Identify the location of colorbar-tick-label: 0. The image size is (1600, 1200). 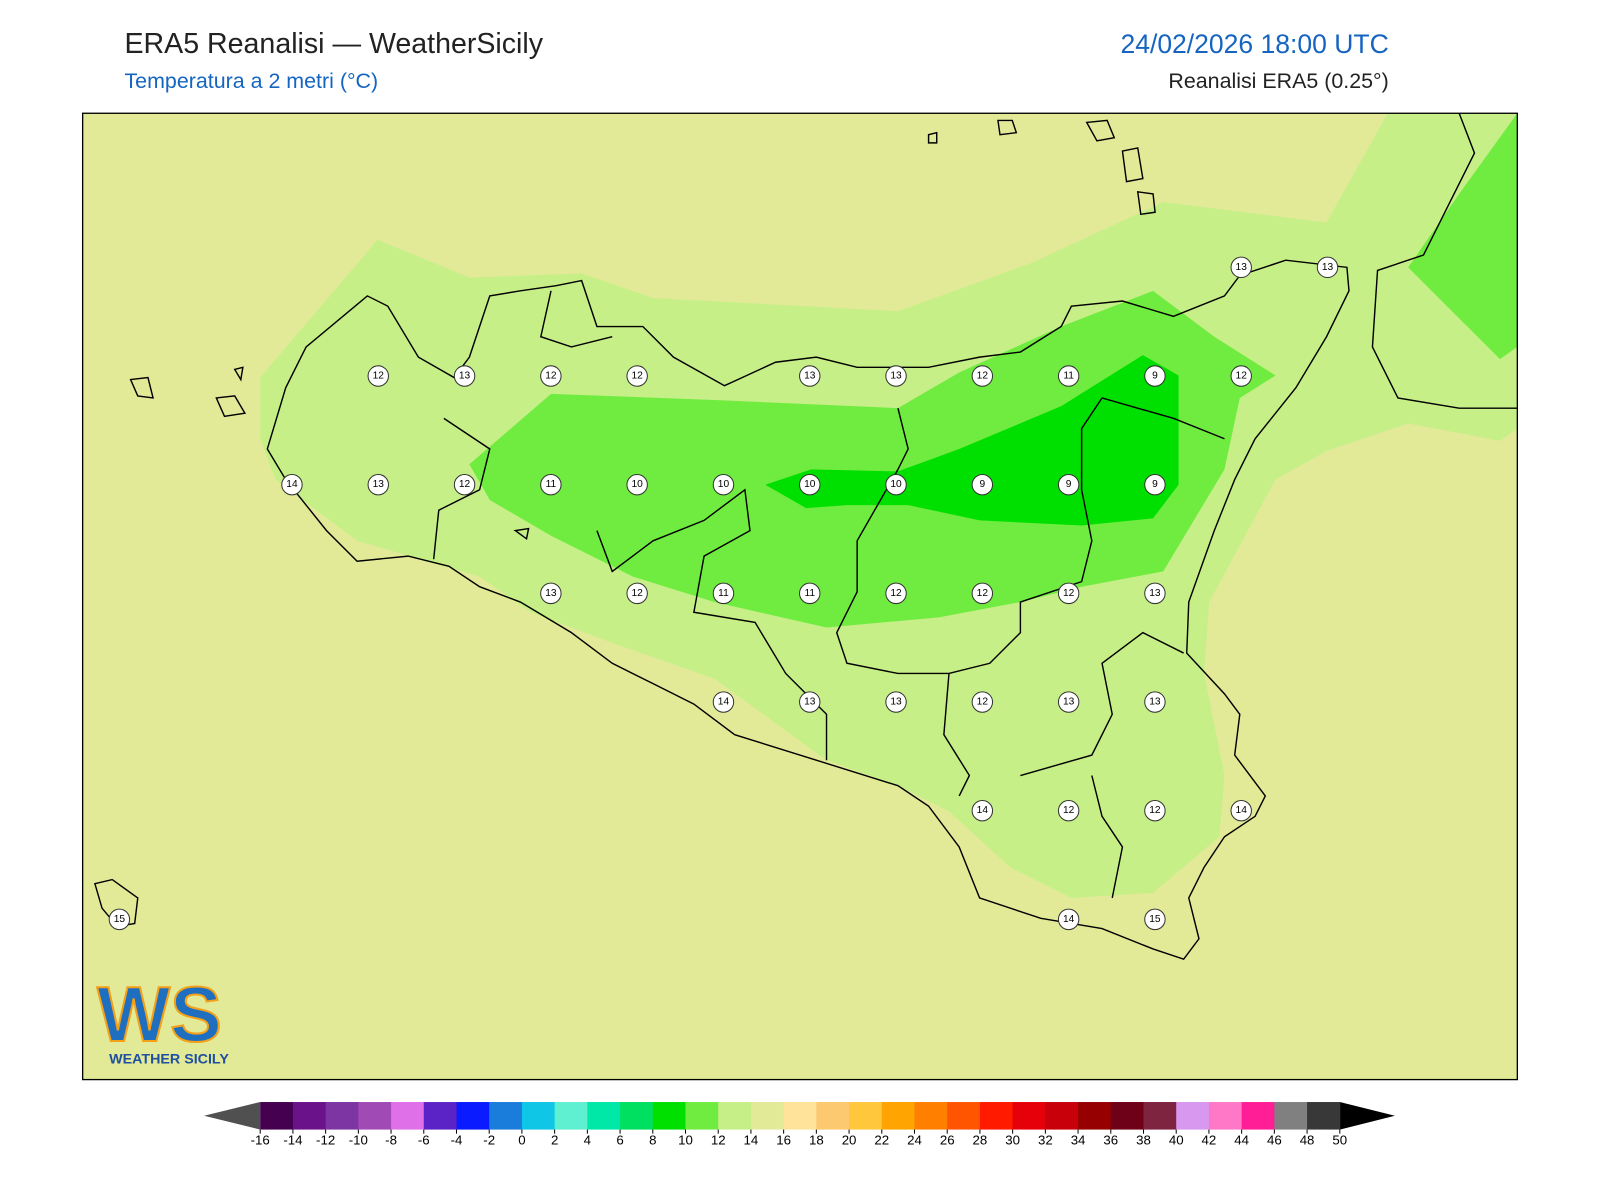
(521, 1139).